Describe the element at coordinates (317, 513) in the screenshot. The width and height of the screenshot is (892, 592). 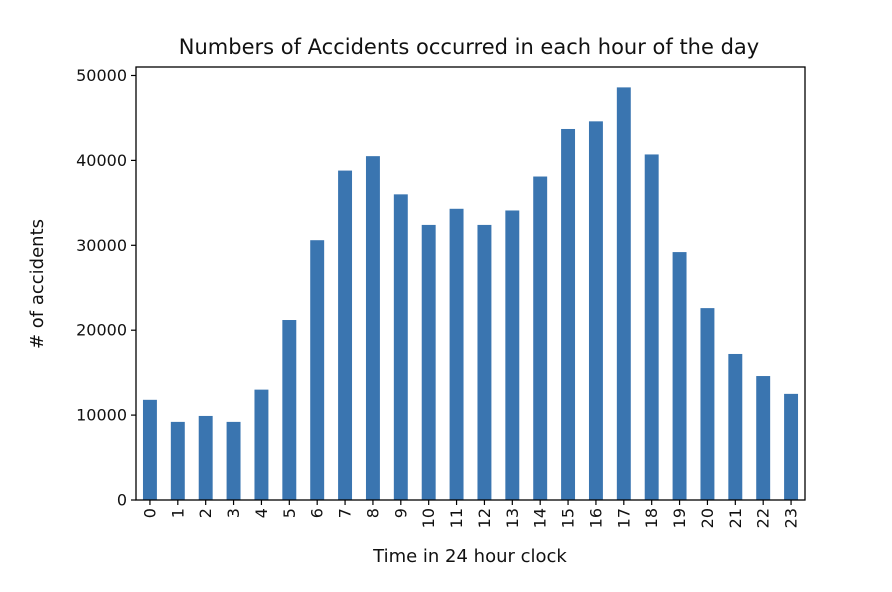
I see `x-tick-label: 6` at that location.